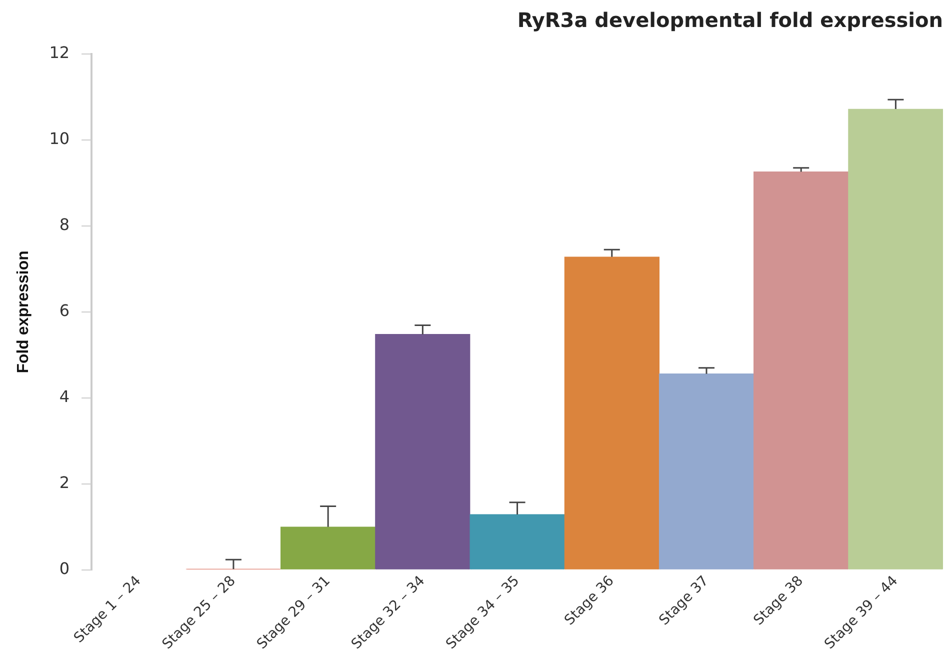 This screenshot has height=666, width=951. What do you see at coordinates (23, 312) in the screenshot?
I see `y-axis-title: Fold expression` at bounding box center [23, 312].